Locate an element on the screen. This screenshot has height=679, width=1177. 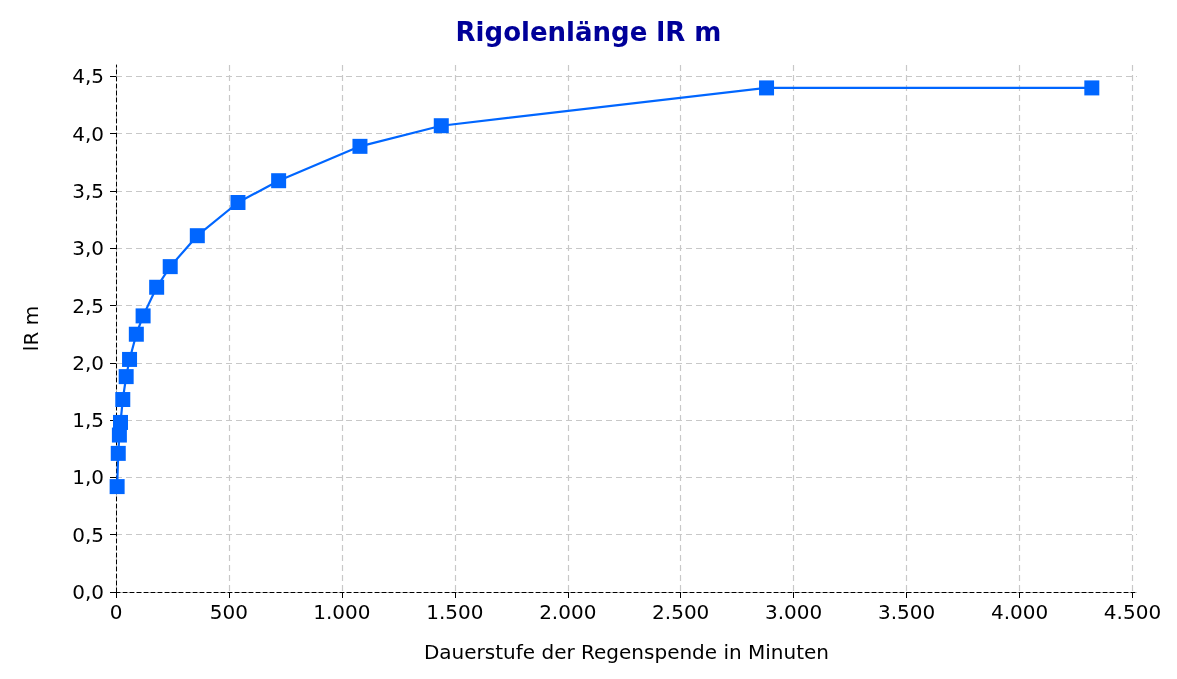
x-tick-label: 500 is located at coordinates (229, 612).